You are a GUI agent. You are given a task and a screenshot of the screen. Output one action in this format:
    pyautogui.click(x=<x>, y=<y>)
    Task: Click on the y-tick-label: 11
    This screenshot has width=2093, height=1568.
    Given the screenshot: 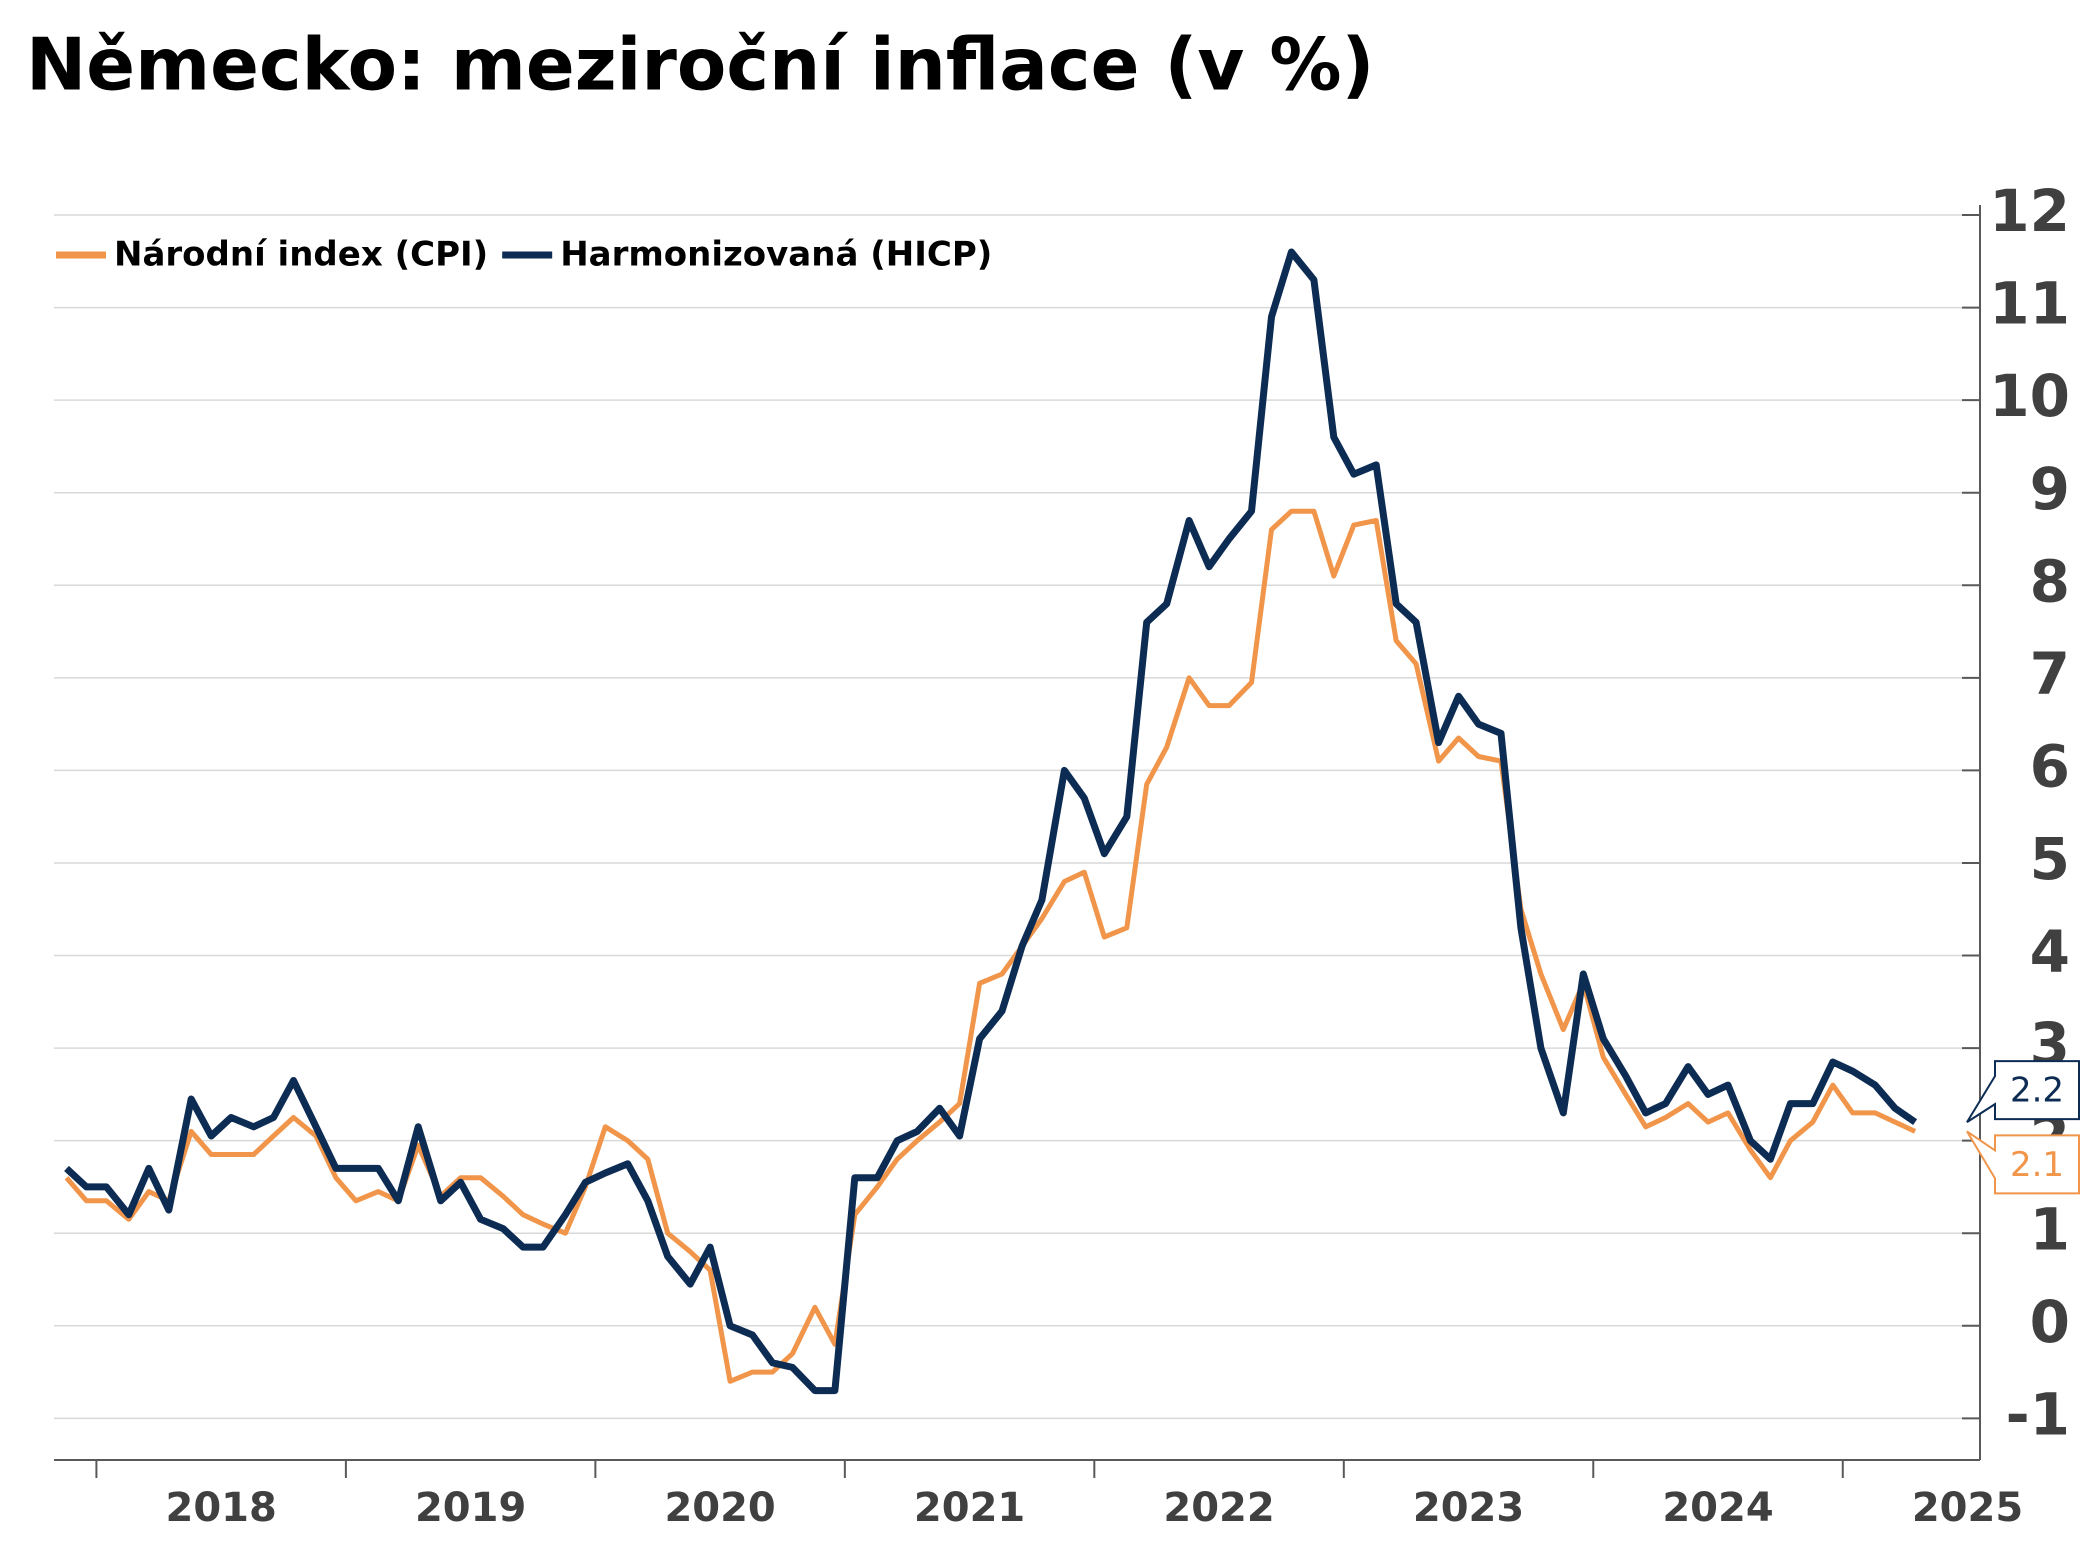 What is the action you would take?
    pyautogui.click(x=2029, y=304)
    